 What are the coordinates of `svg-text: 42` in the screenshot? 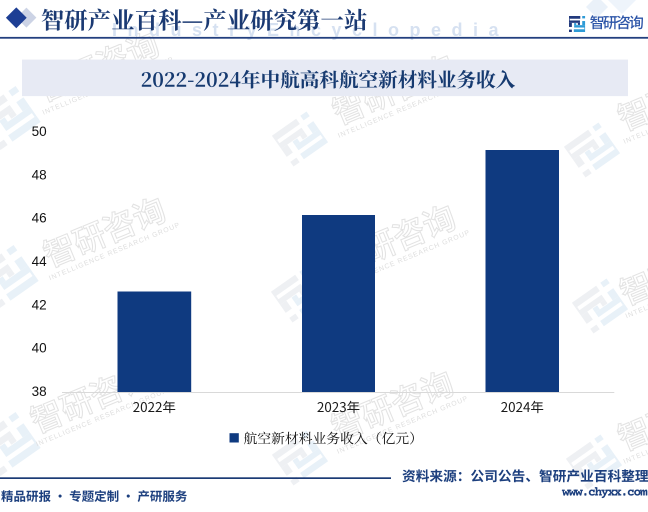 It's located at (39, 304).